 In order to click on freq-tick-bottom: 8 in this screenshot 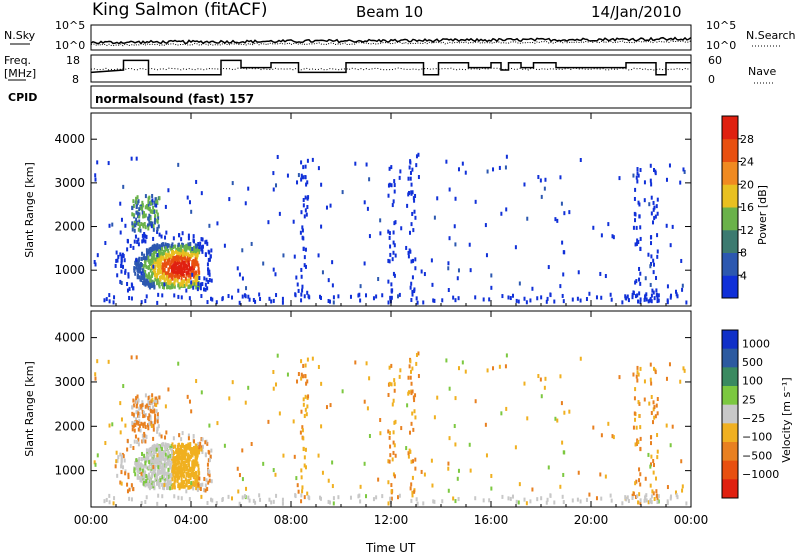, I will do `click(75, 79)`.